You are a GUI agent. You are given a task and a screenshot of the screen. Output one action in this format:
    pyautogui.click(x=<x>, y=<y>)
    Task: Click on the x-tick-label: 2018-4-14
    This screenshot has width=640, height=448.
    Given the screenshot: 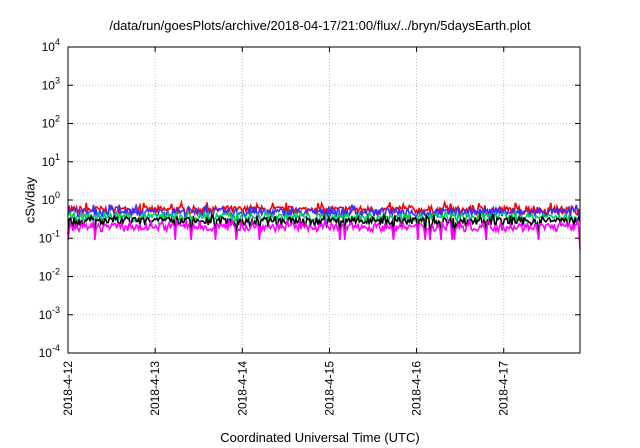 What is the action you would take?
    pyautogui.click(x=242, y=388)
    